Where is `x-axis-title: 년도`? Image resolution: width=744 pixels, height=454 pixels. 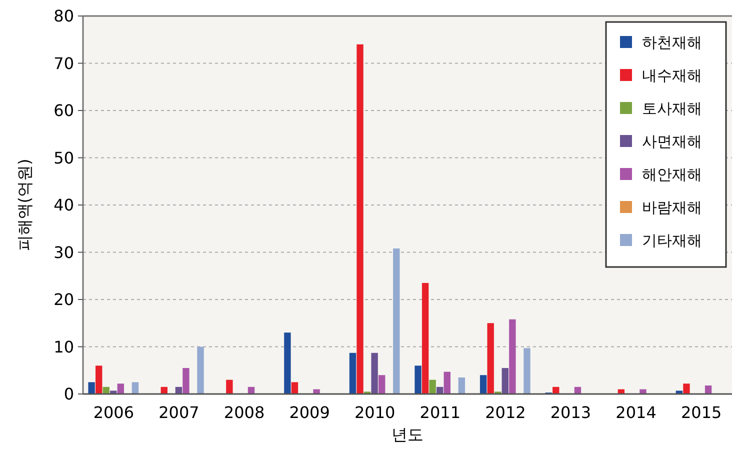
x-axis-title: 년도 is located at coordinates (408, 434).